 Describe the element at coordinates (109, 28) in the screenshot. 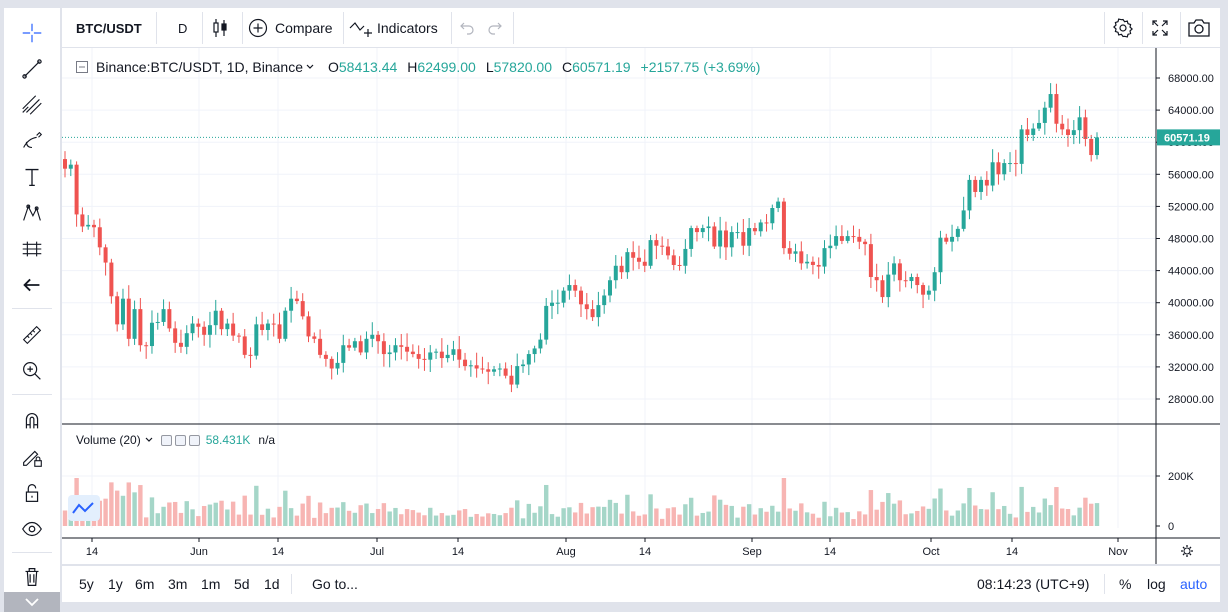

I see `symbol-search-button: BTC/USDT` at that location.